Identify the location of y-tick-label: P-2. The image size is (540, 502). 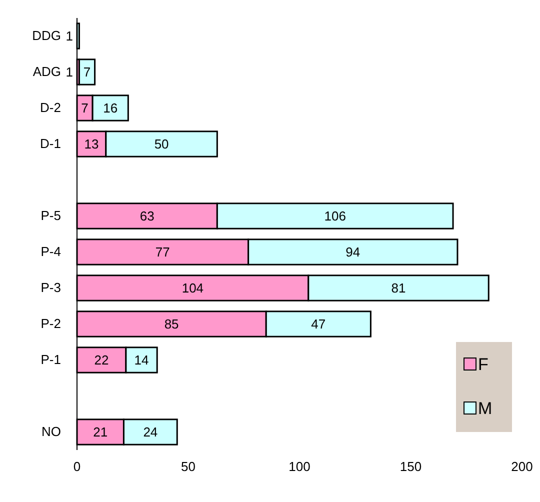
(50, 324).